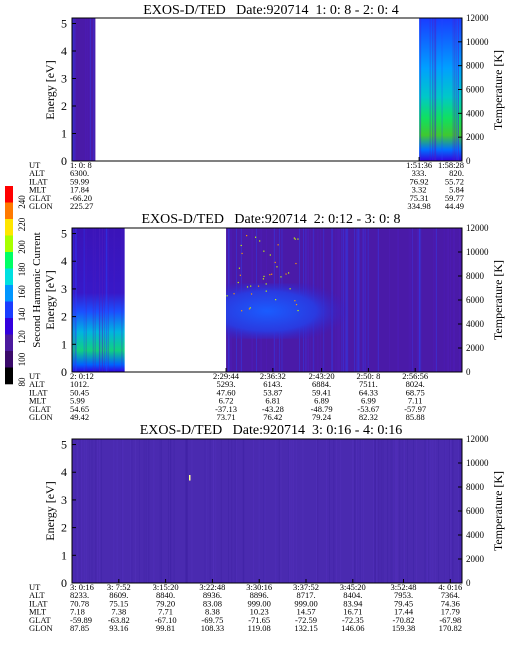 The width and height of the screenshot is (505, 649). I want to click on orbit-value: 108.33, so click(212, 628).